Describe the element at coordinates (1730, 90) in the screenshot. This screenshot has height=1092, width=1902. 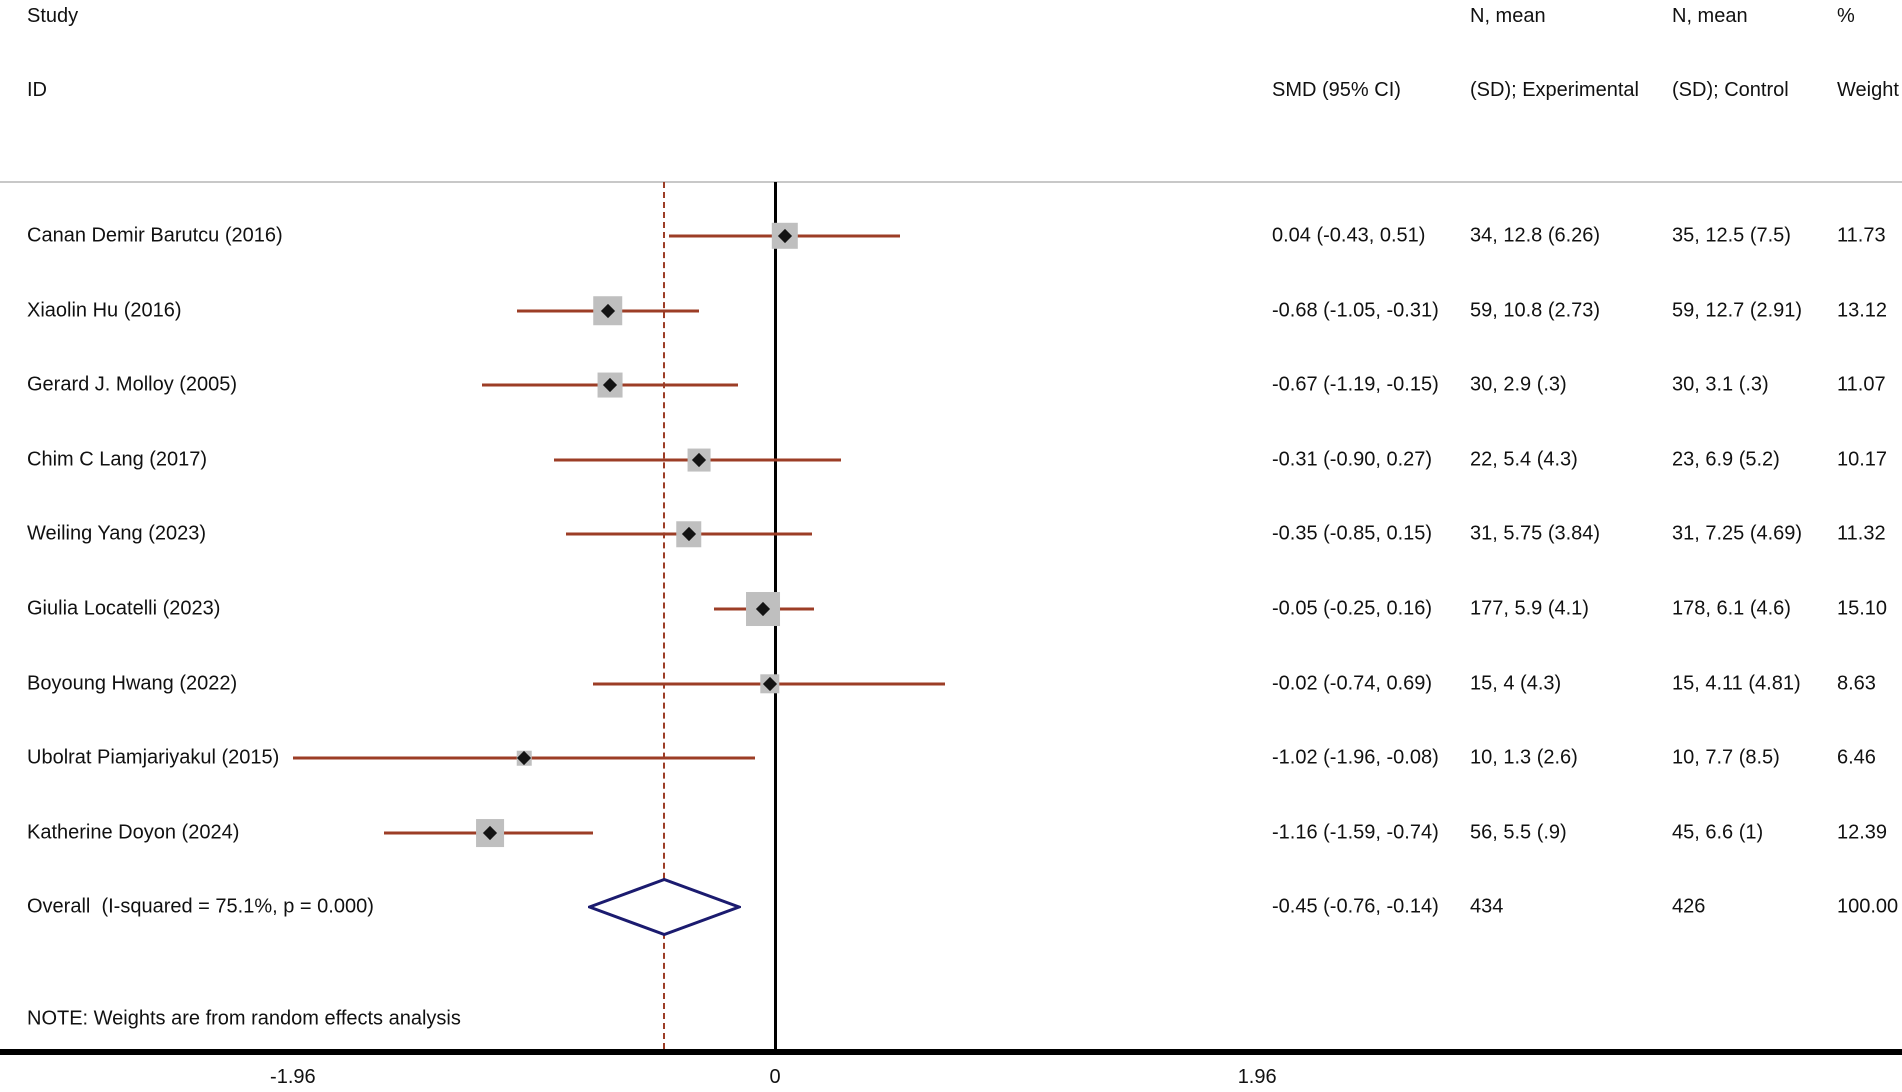
I see `column-header-control-line2: (SD); Control` at that location.